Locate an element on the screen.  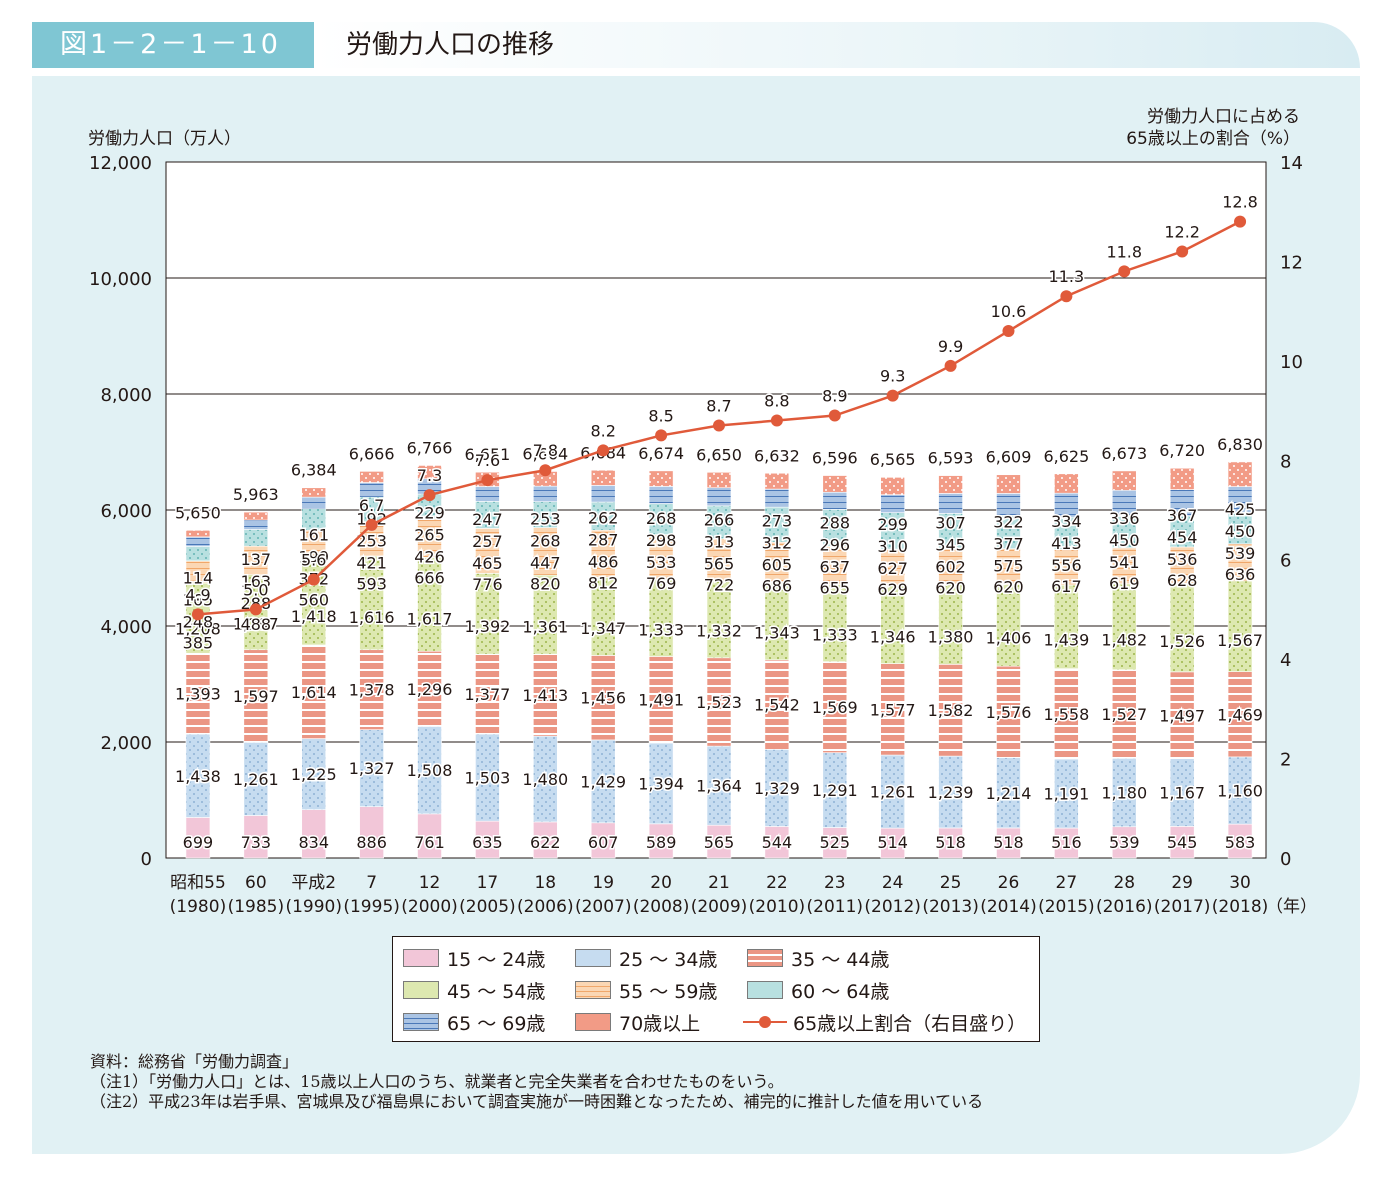
segment-value-label: 488 is located at coordinates (256, 624).